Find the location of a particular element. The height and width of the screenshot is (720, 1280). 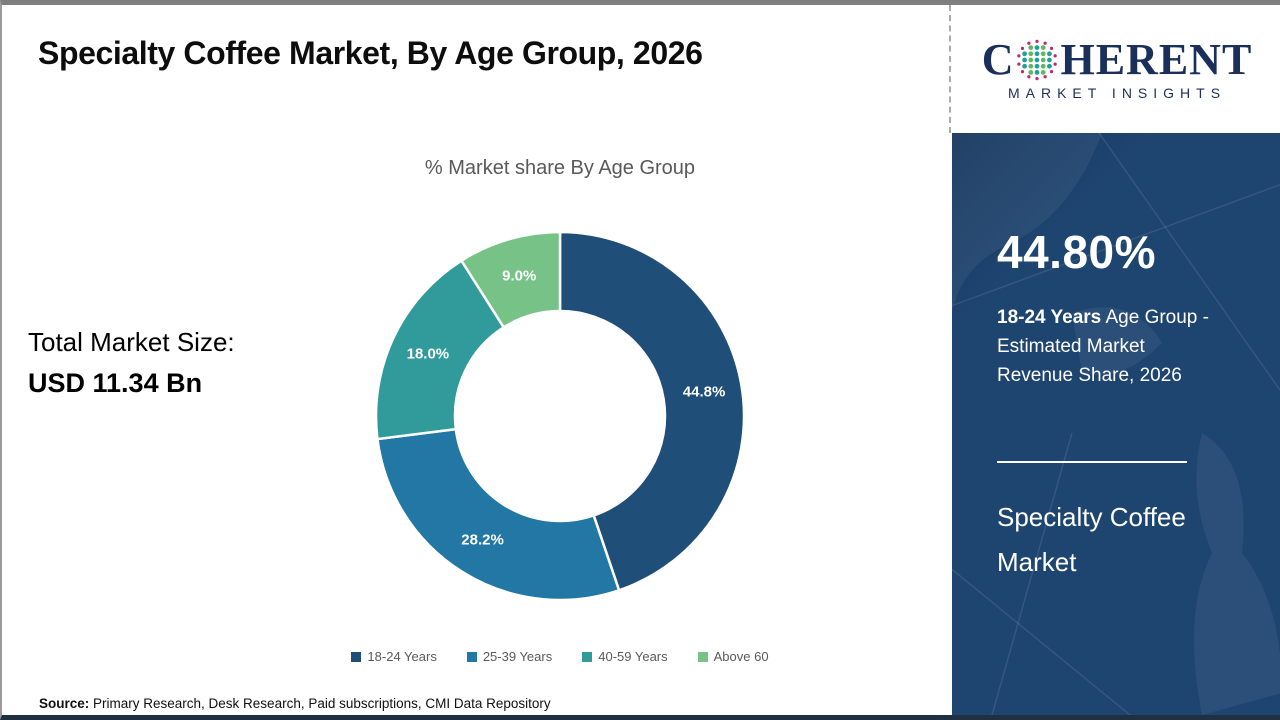

legend-item-18-24-years: 18-24 Years is located at coordinates (394, 656).